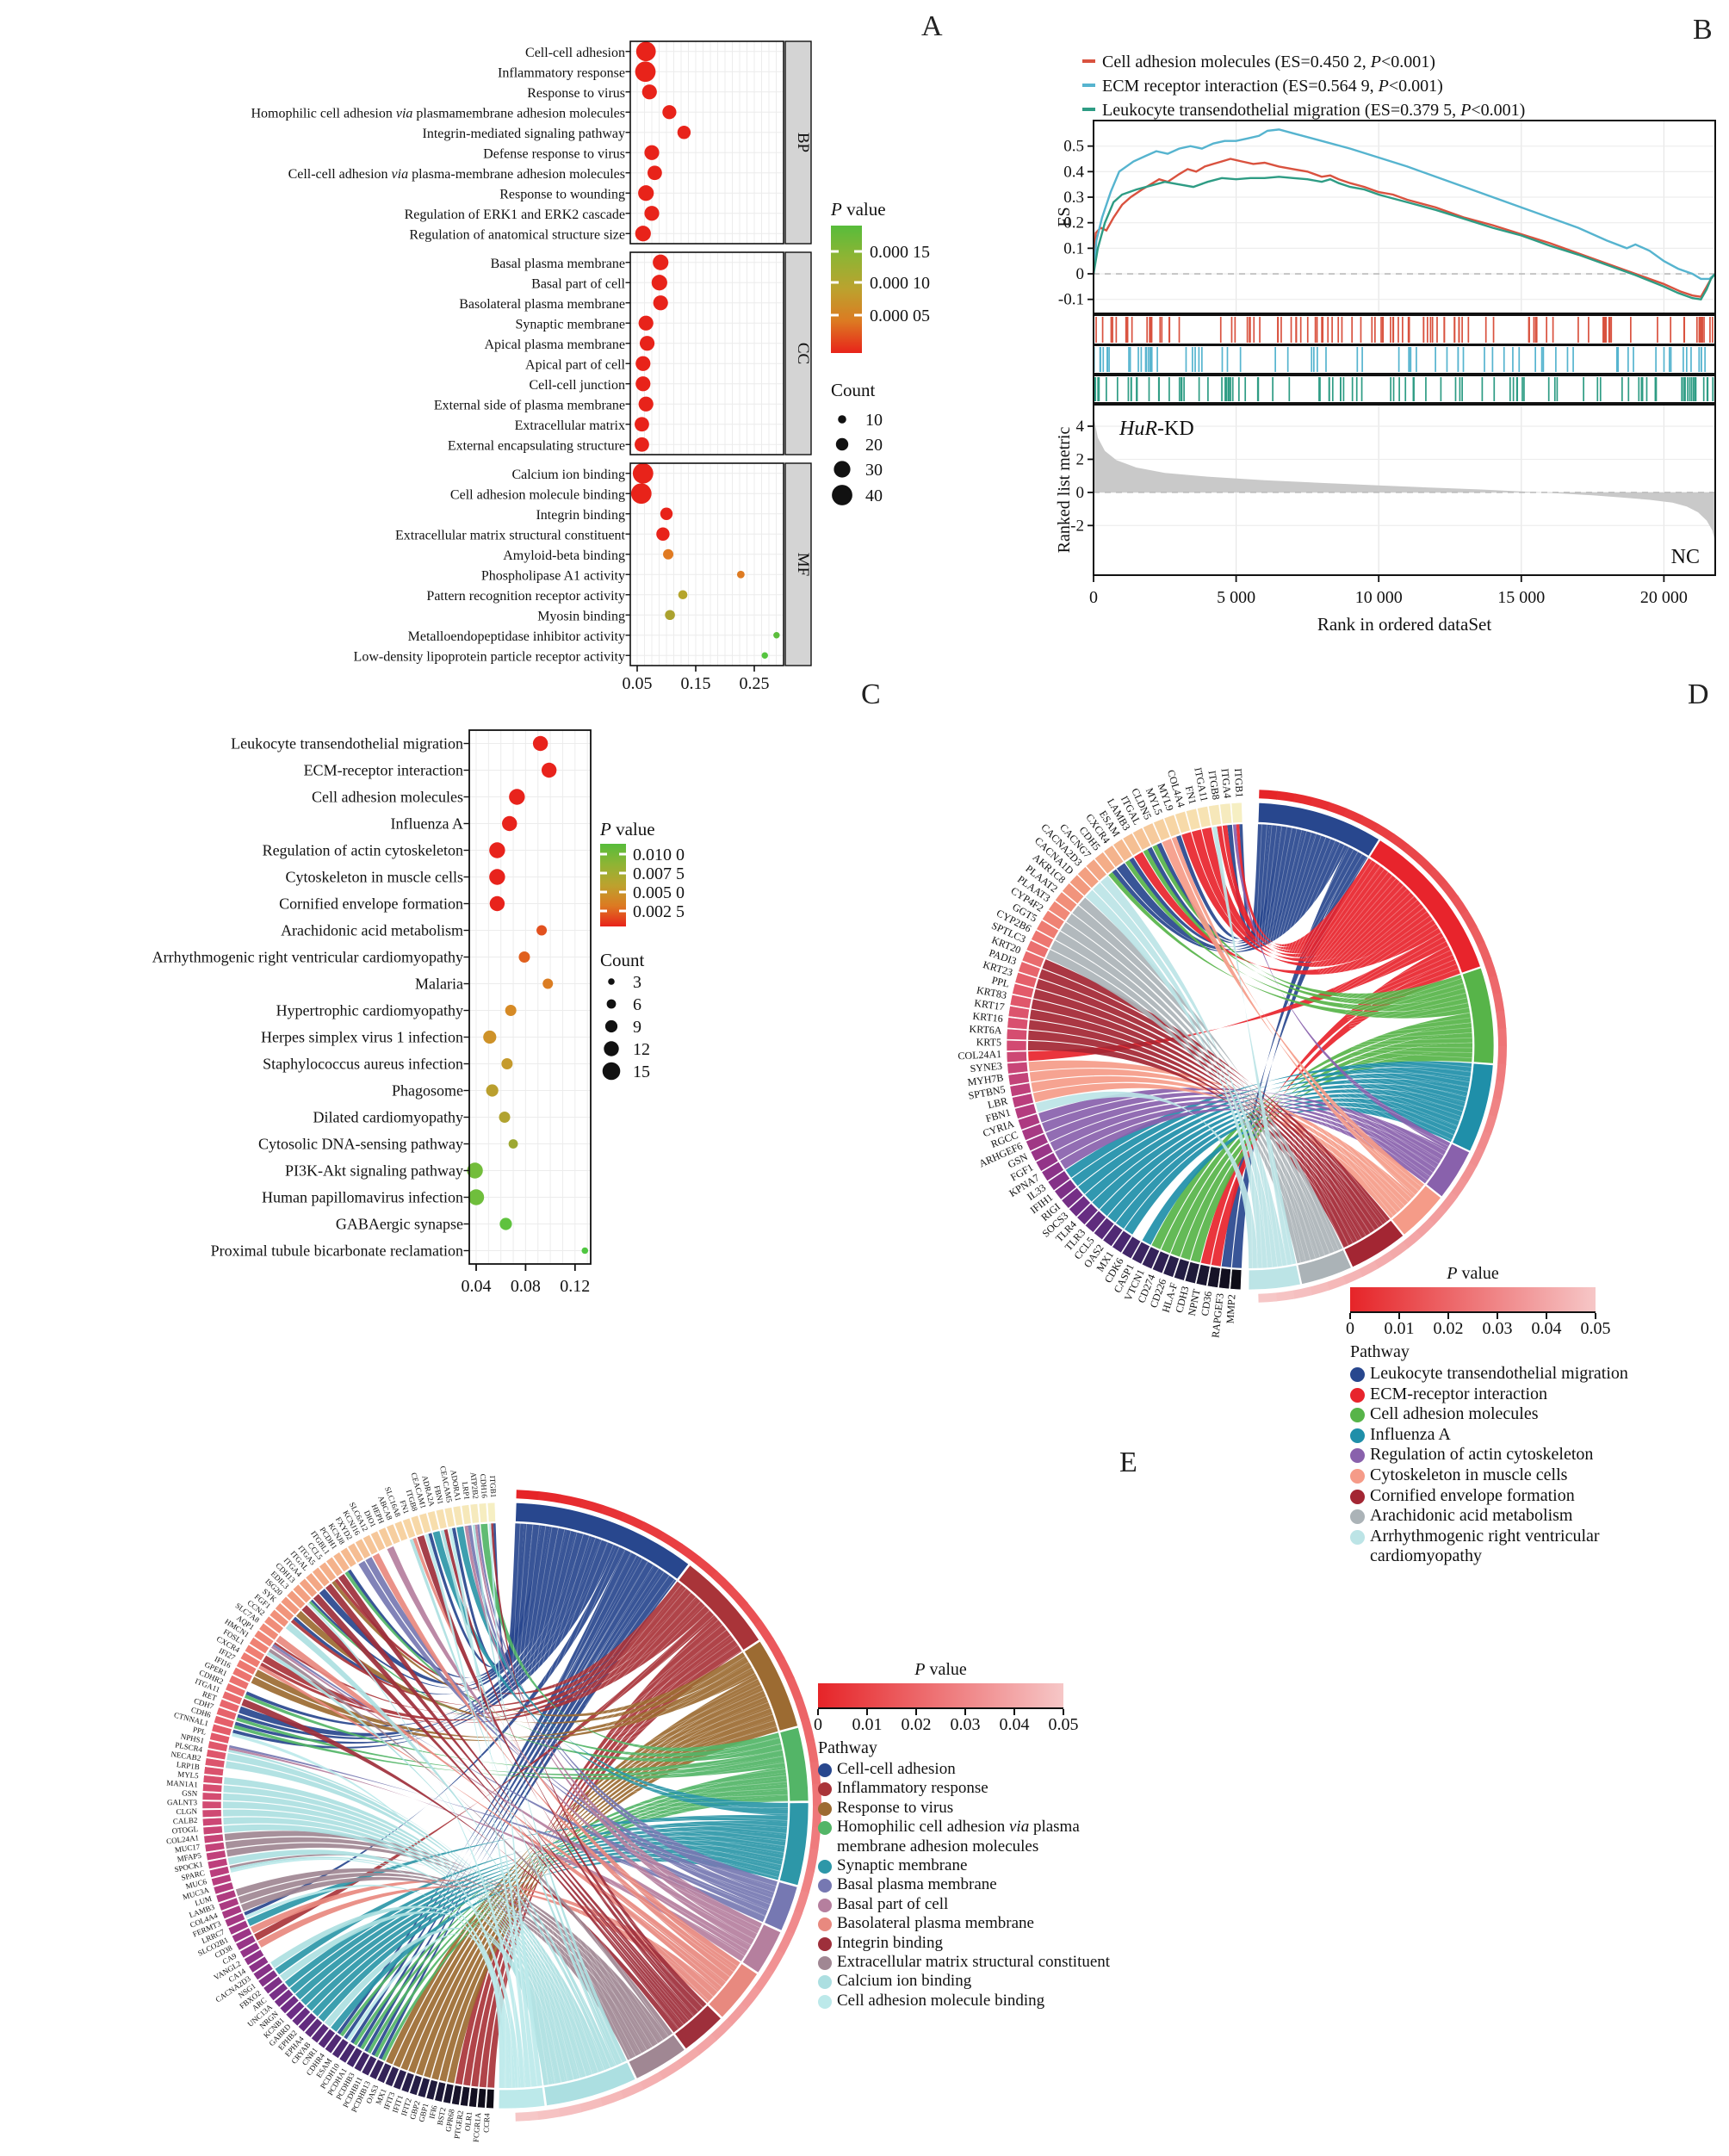 The image size is (1729, 2156). Describe the element at coordinates (577, 385) in the screenshot. I see `svg-text: Cell-cell junction` at that location.